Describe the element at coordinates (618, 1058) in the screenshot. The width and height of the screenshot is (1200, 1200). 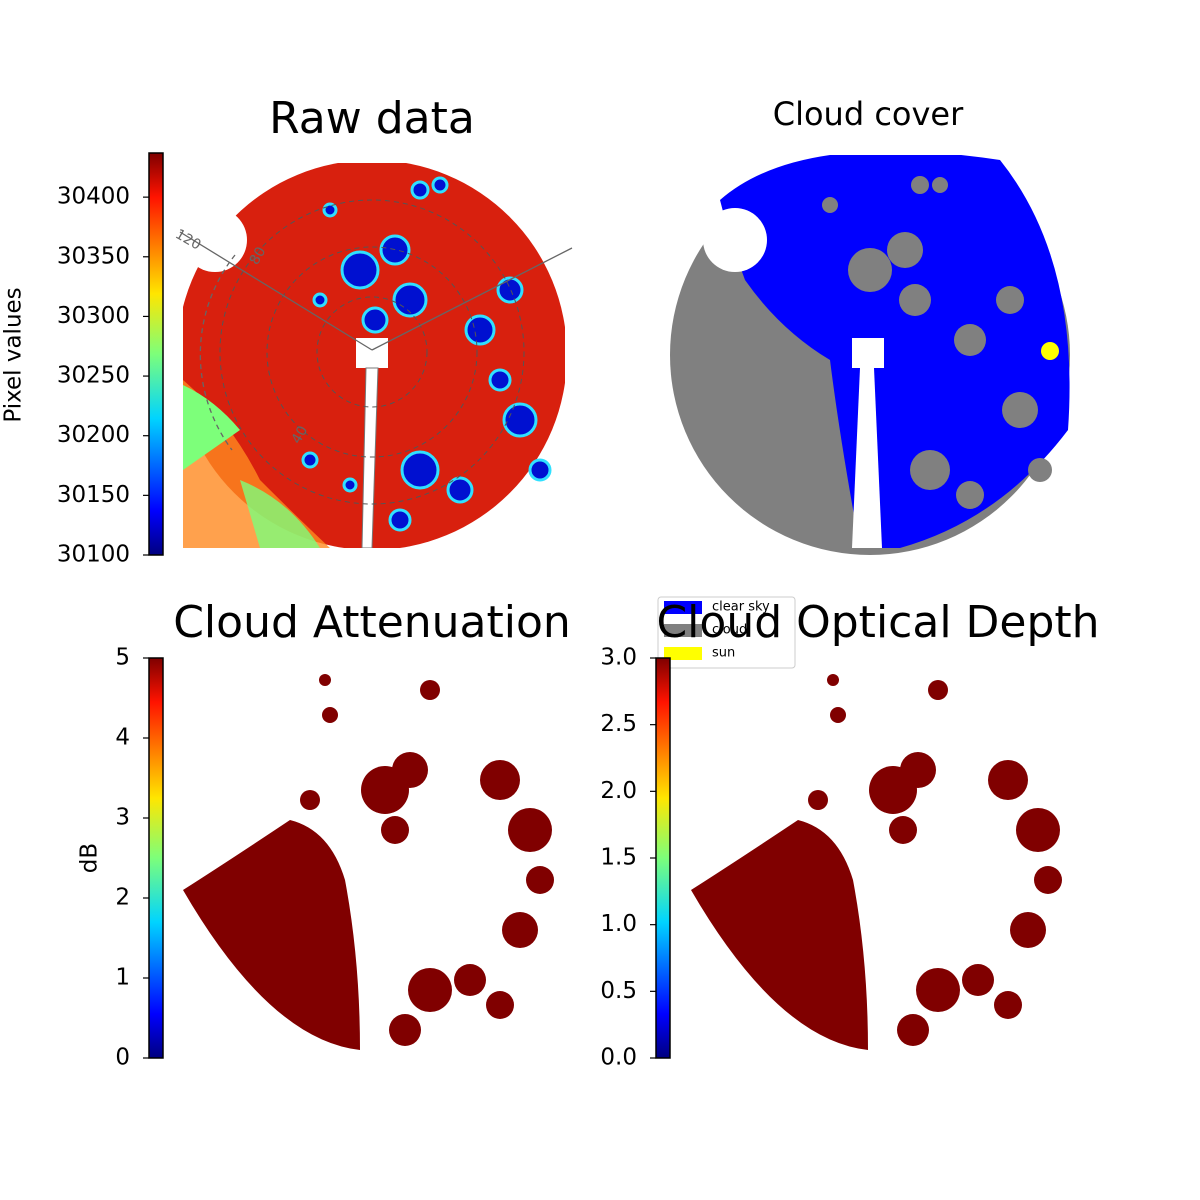
I see `colorbar-tick-label: 0.0` at that location.